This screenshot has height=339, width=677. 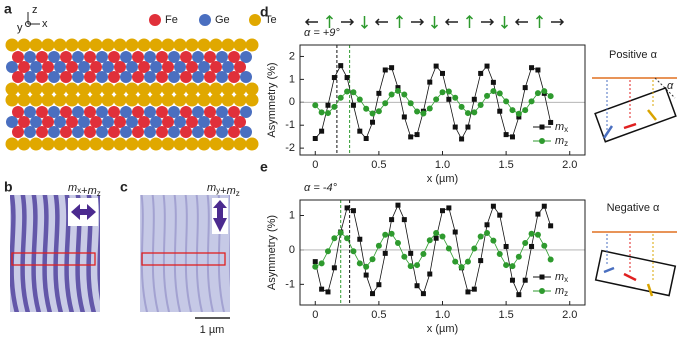 I want to click on legend-text: mz, so click(x=561, y=141).